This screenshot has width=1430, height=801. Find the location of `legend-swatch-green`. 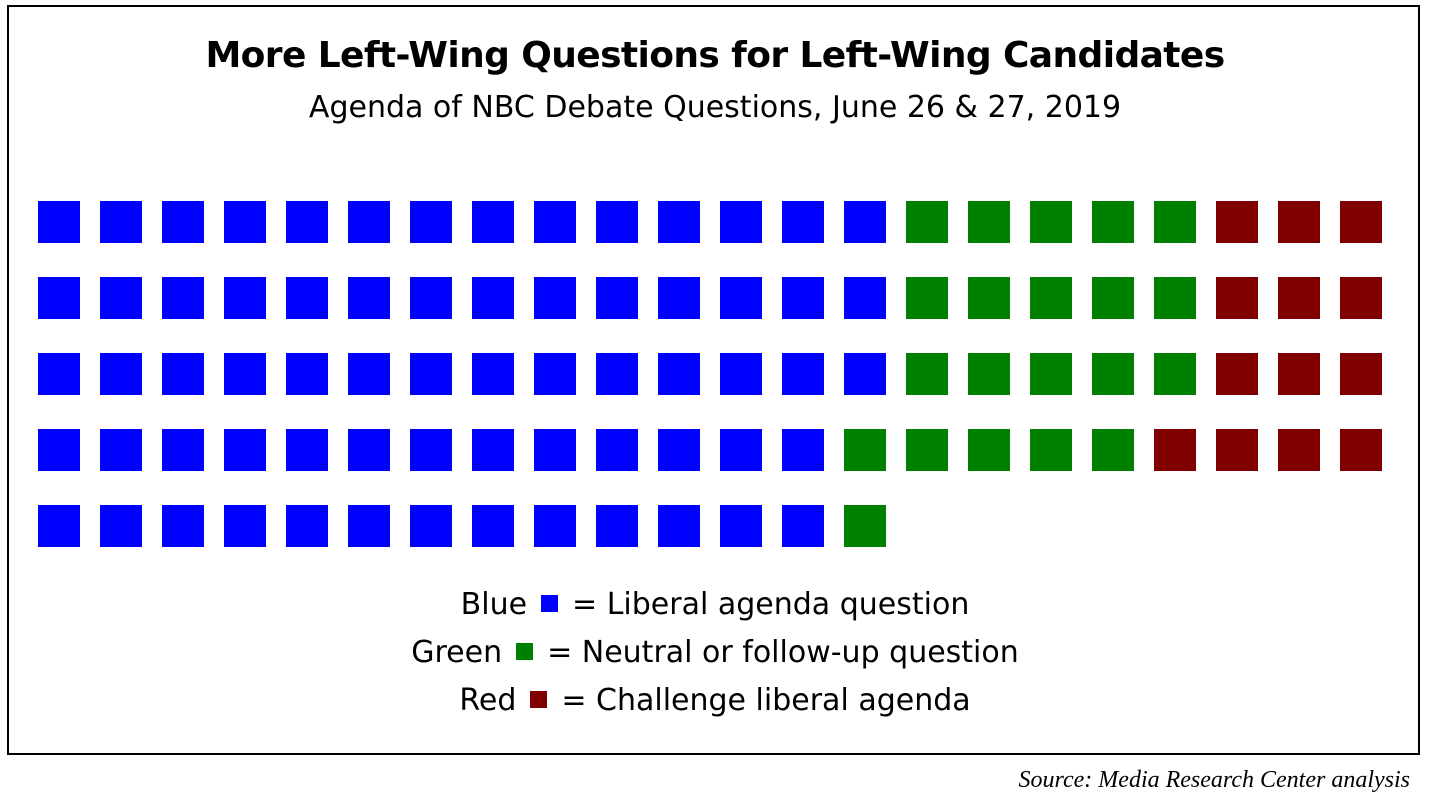

legend-swatch-green is located at coordinates (525, 651).